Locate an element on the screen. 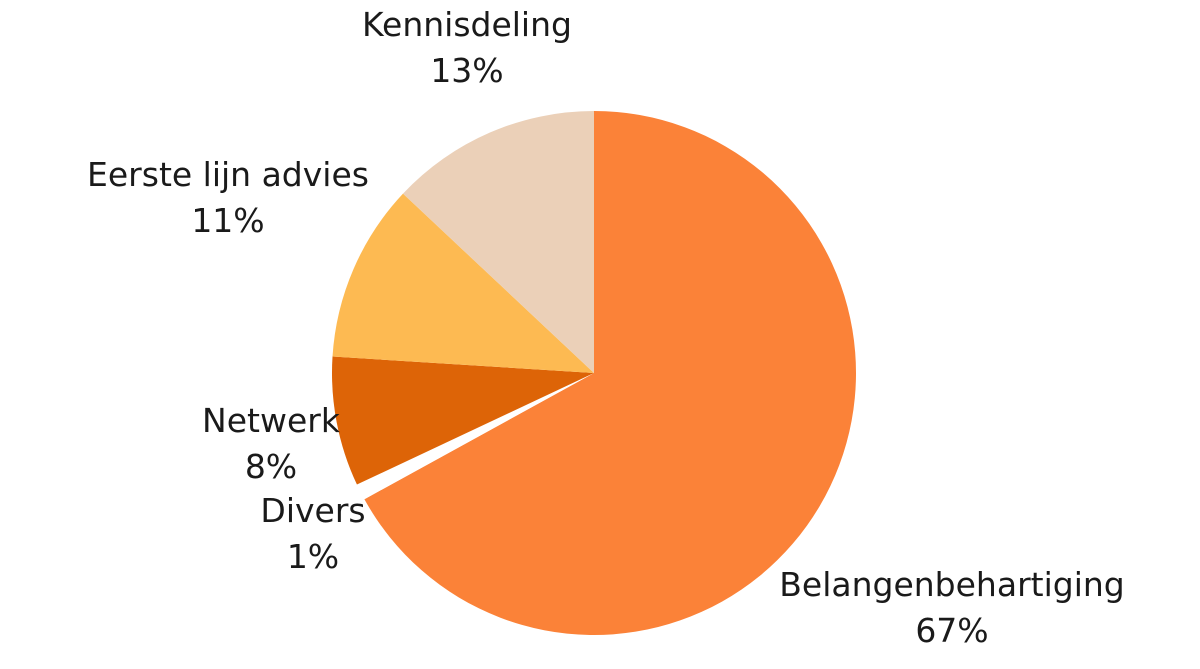 The width and height of the screenshot is (1200, 669). slice-name-label: Belangenbehartiging is located at coordinates (951, 584).